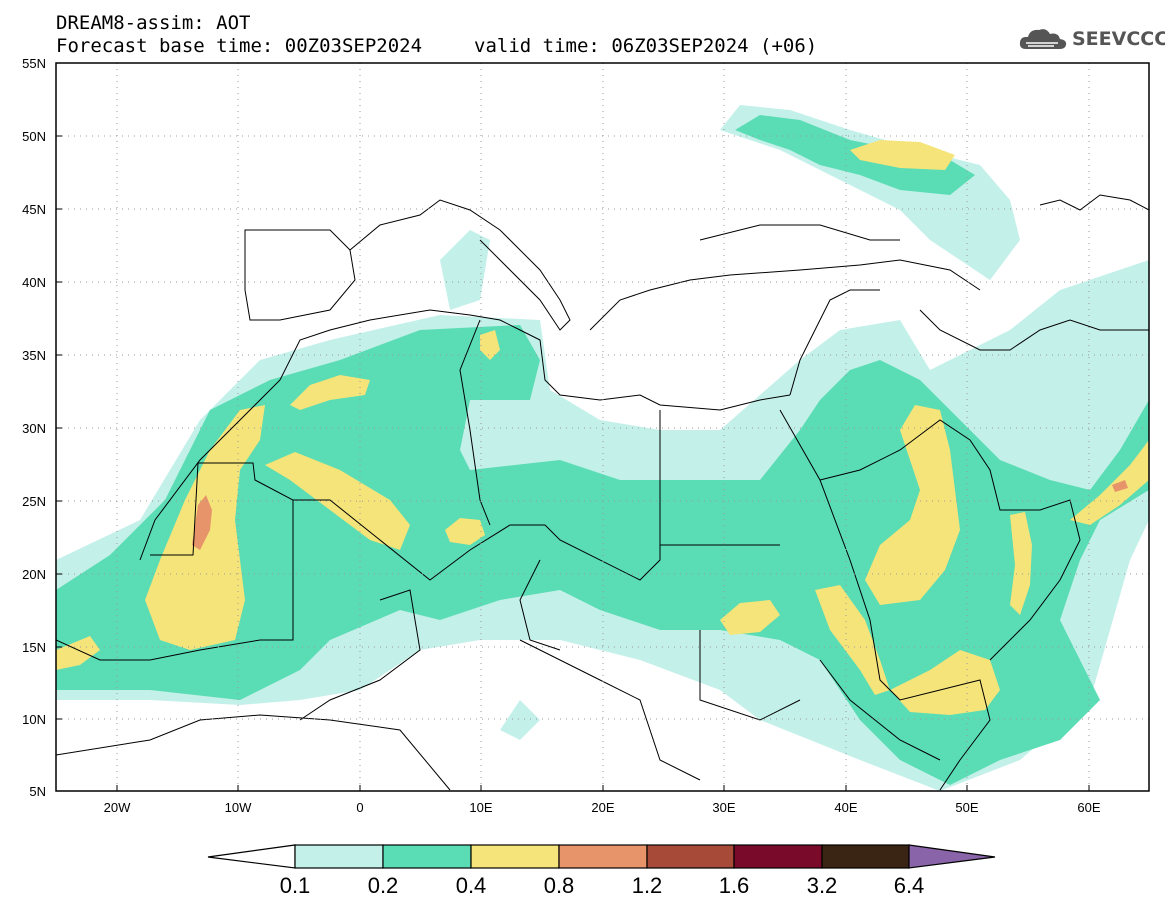 The height and width of the screenshot is (905, 1165). What do you see at coordinates (723, 807) in the screenshot?
I see `lon-label: 30E` at bounding box center [723, 807].